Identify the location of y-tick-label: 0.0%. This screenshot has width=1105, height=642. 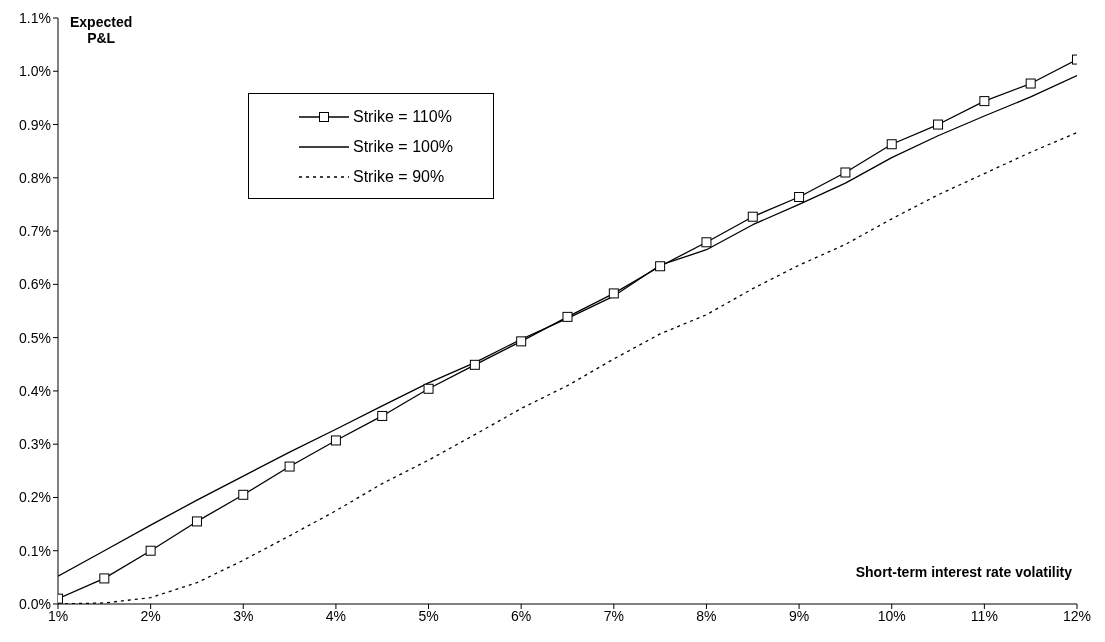
(35, 603).